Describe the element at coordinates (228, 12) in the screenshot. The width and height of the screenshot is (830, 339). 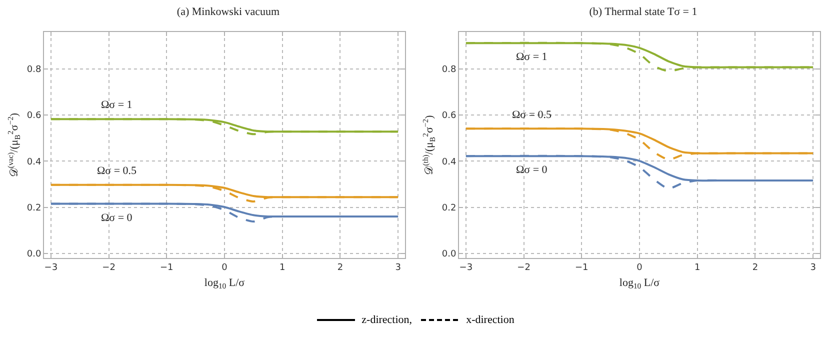
I see `chart-title: (a) Minkowski vacuum` at that location.